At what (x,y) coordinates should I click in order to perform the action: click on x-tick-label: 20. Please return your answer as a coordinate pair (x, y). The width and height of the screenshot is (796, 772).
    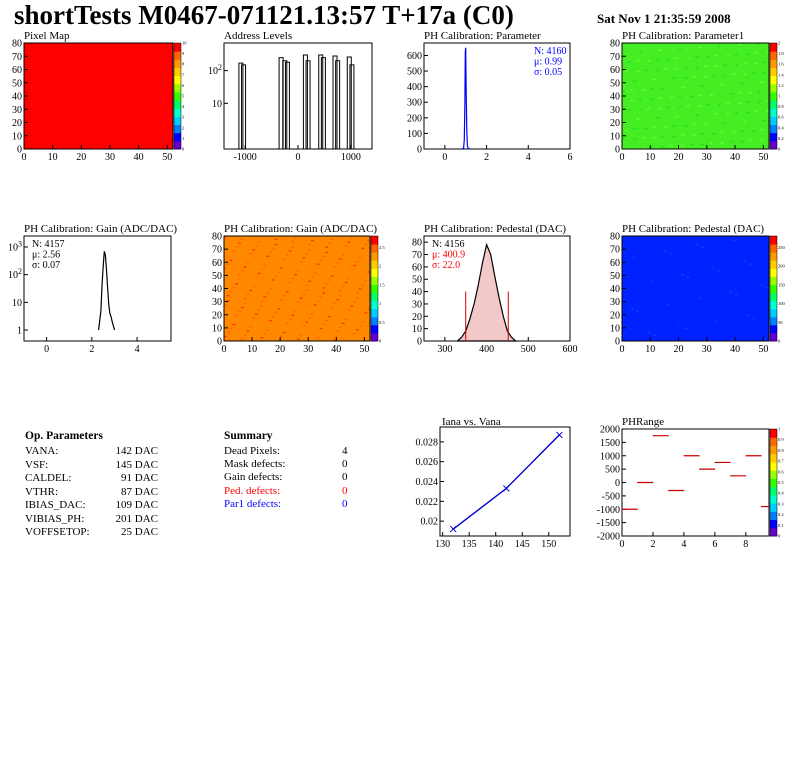
    Looking at the image, I should click on (81, 157).